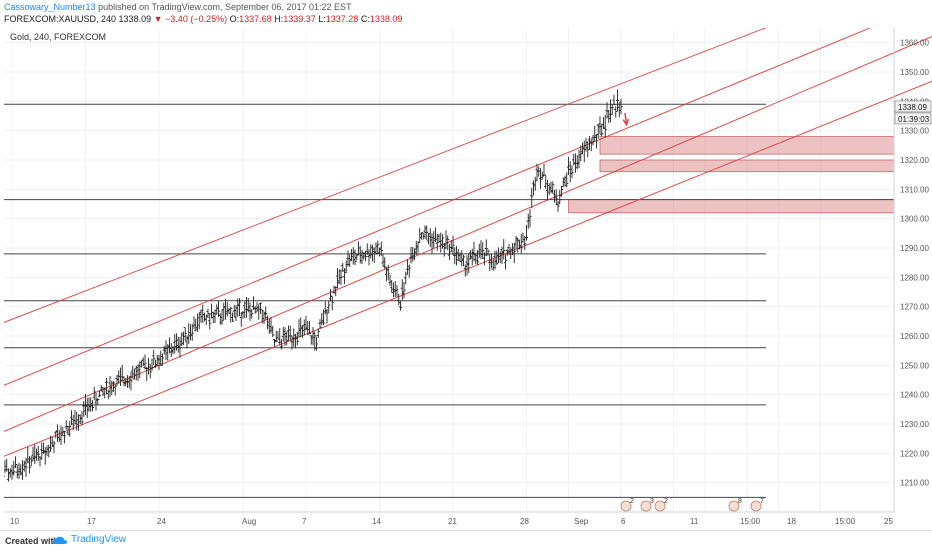  I want to click on time-axis-tick-label: 28, so click(524, 521).